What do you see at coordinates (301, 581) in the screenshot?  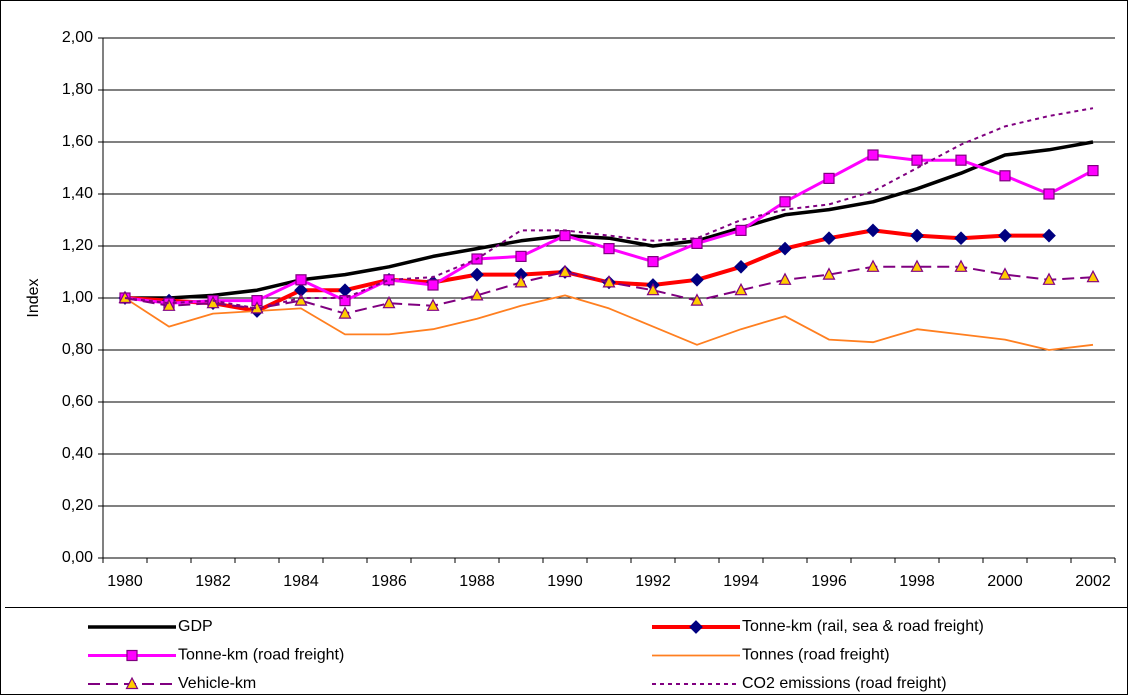 I see `x-tick-label: 1984` at bounding box center [301, 581].